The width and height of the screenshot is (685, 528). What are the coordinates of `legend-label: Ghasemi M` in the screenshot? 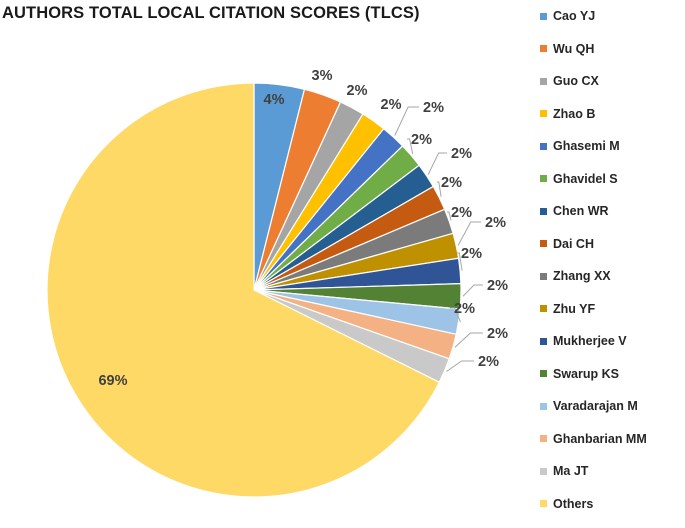 It's located at (586, 146).